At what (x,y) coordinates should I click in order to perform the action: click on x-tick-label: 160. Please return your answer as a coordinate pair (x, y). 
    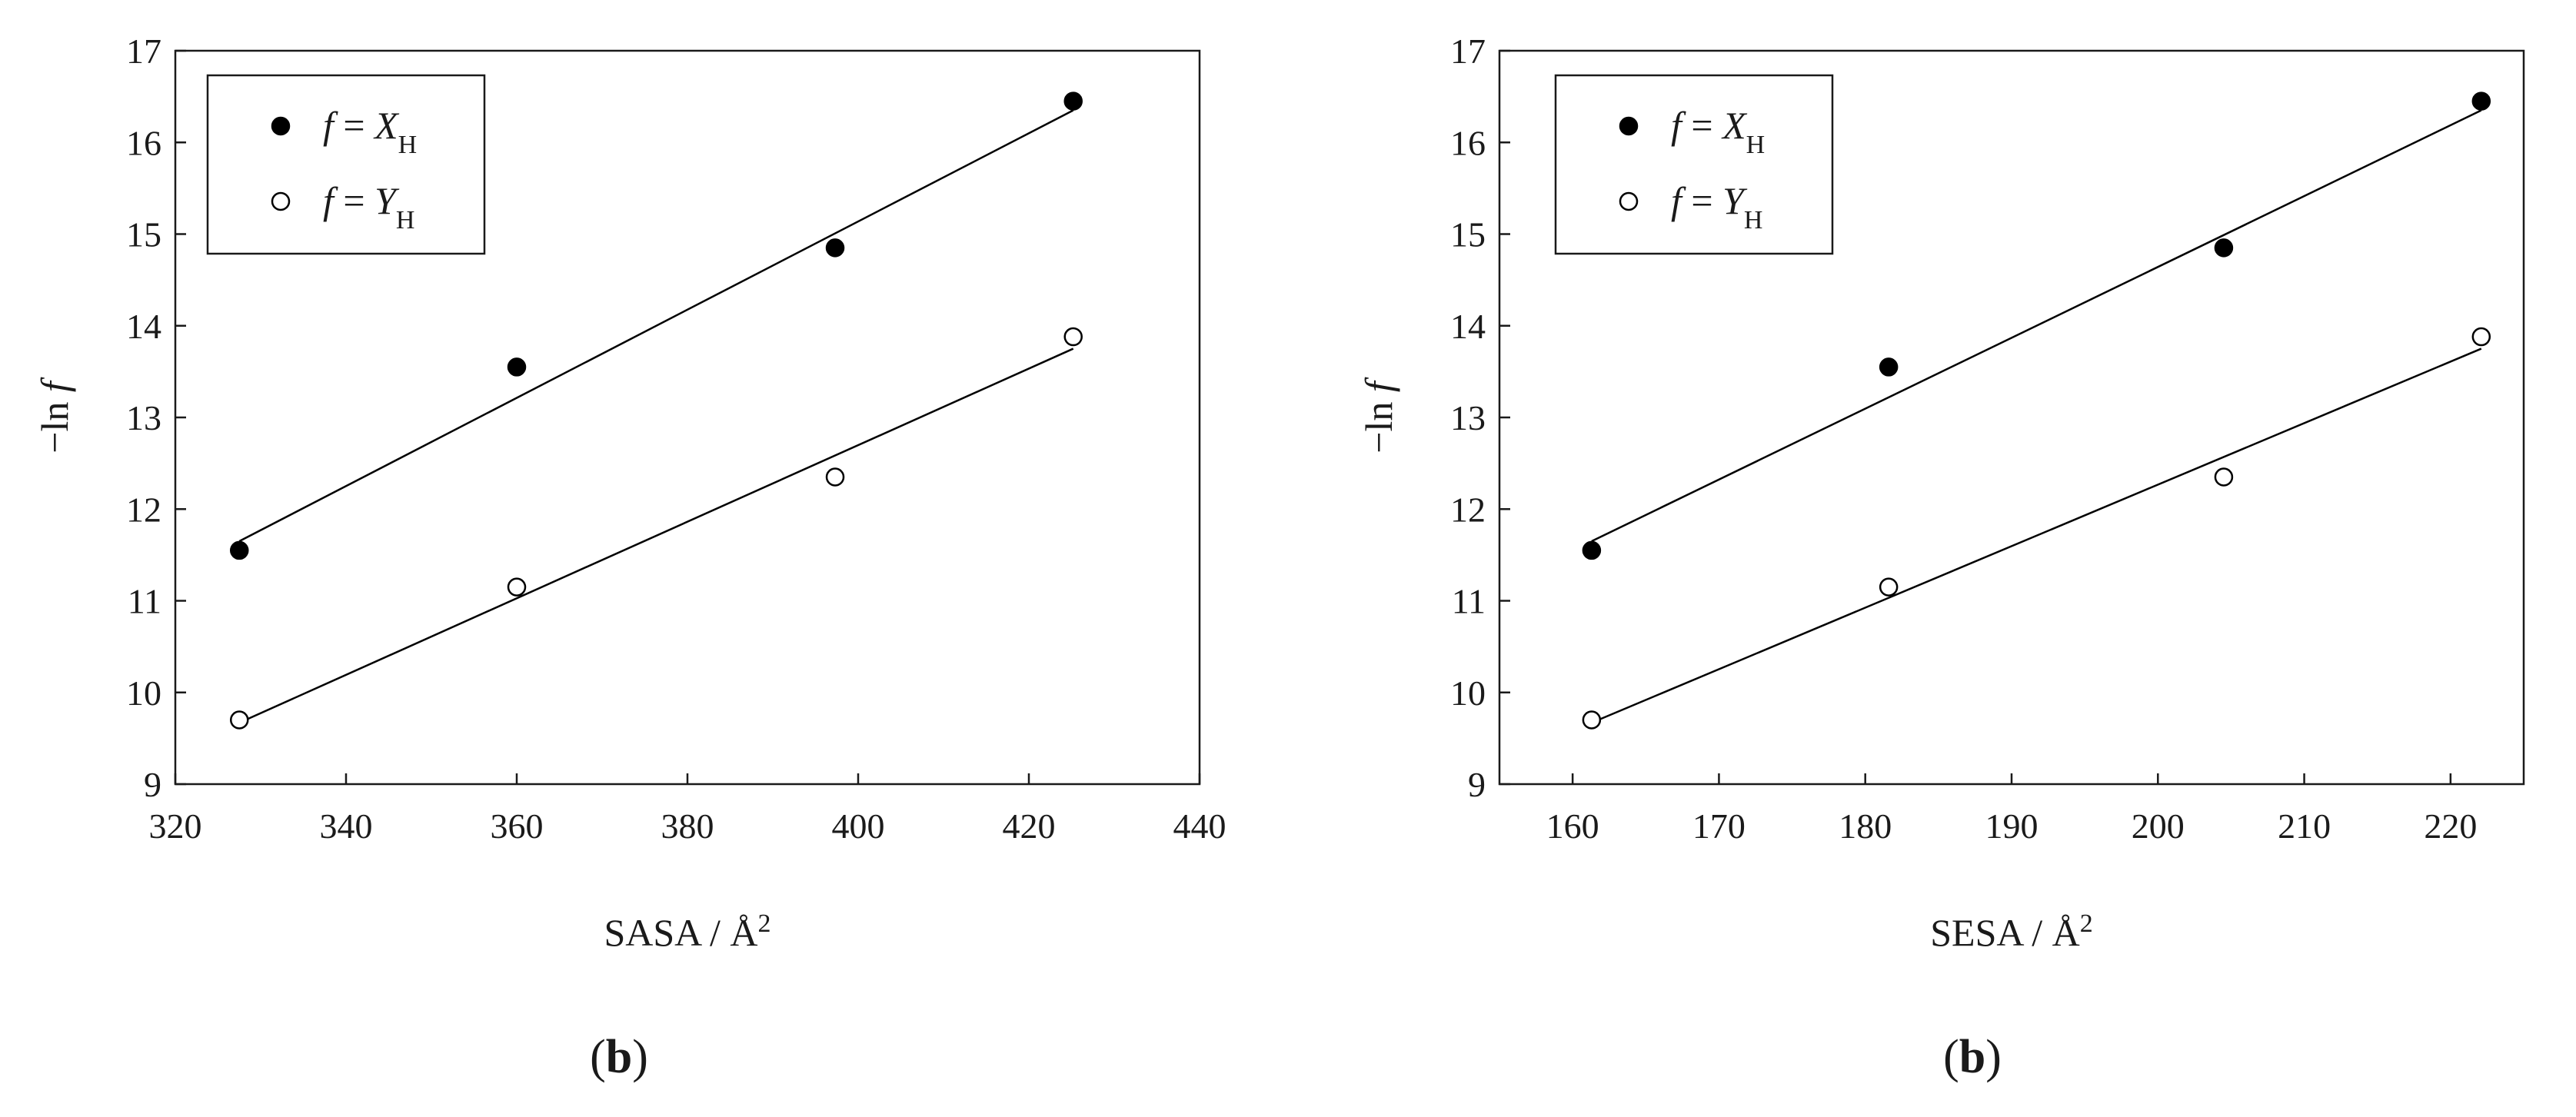
    Looking at the image, I should click on (1573, 826).